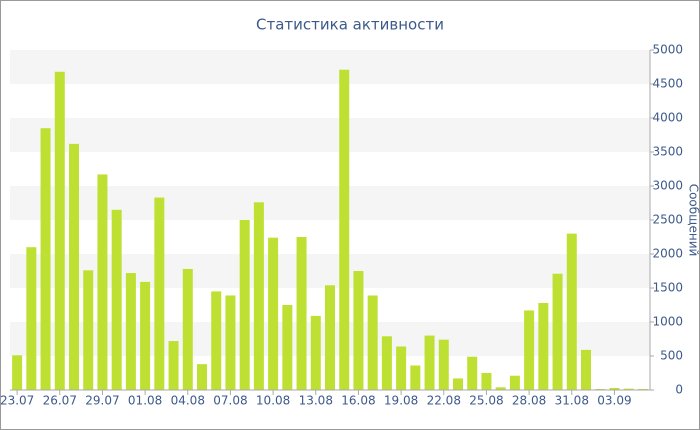 Image resolution: width=700 pixels, height=430 pixels. What do you see at coordinates (667, 186) in the screenshot?
I see `y-tick-label: 3000` at bounding box center [667, 186].